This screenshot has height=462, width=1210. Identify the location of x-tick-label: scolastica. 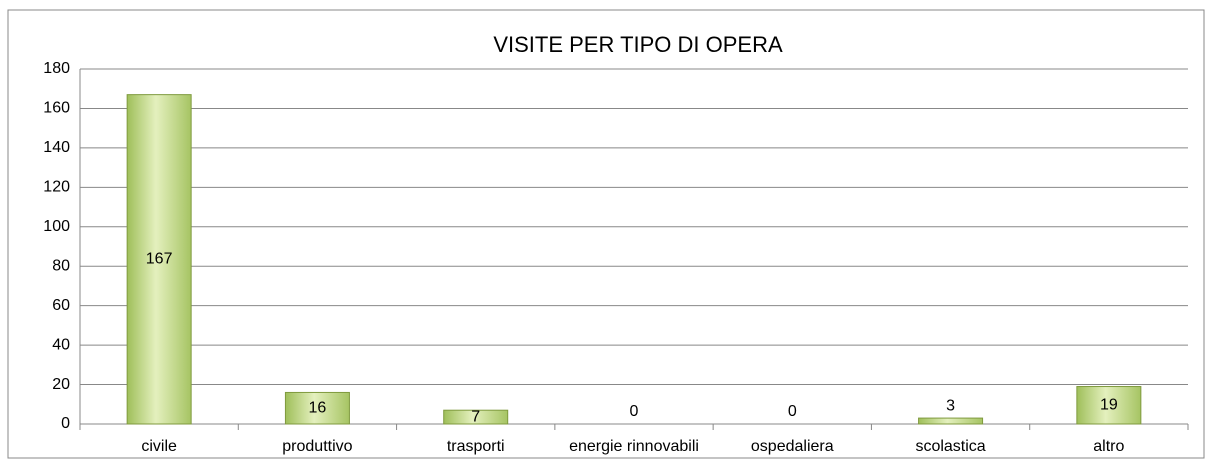
(950, 446).